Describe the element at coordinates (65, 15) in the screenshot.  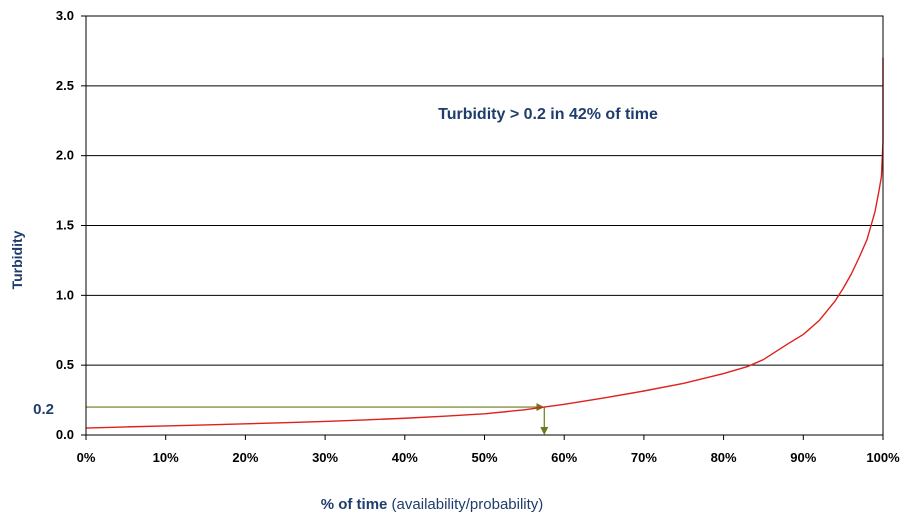
I see `y-tick-label-6: 3.0` at that location.